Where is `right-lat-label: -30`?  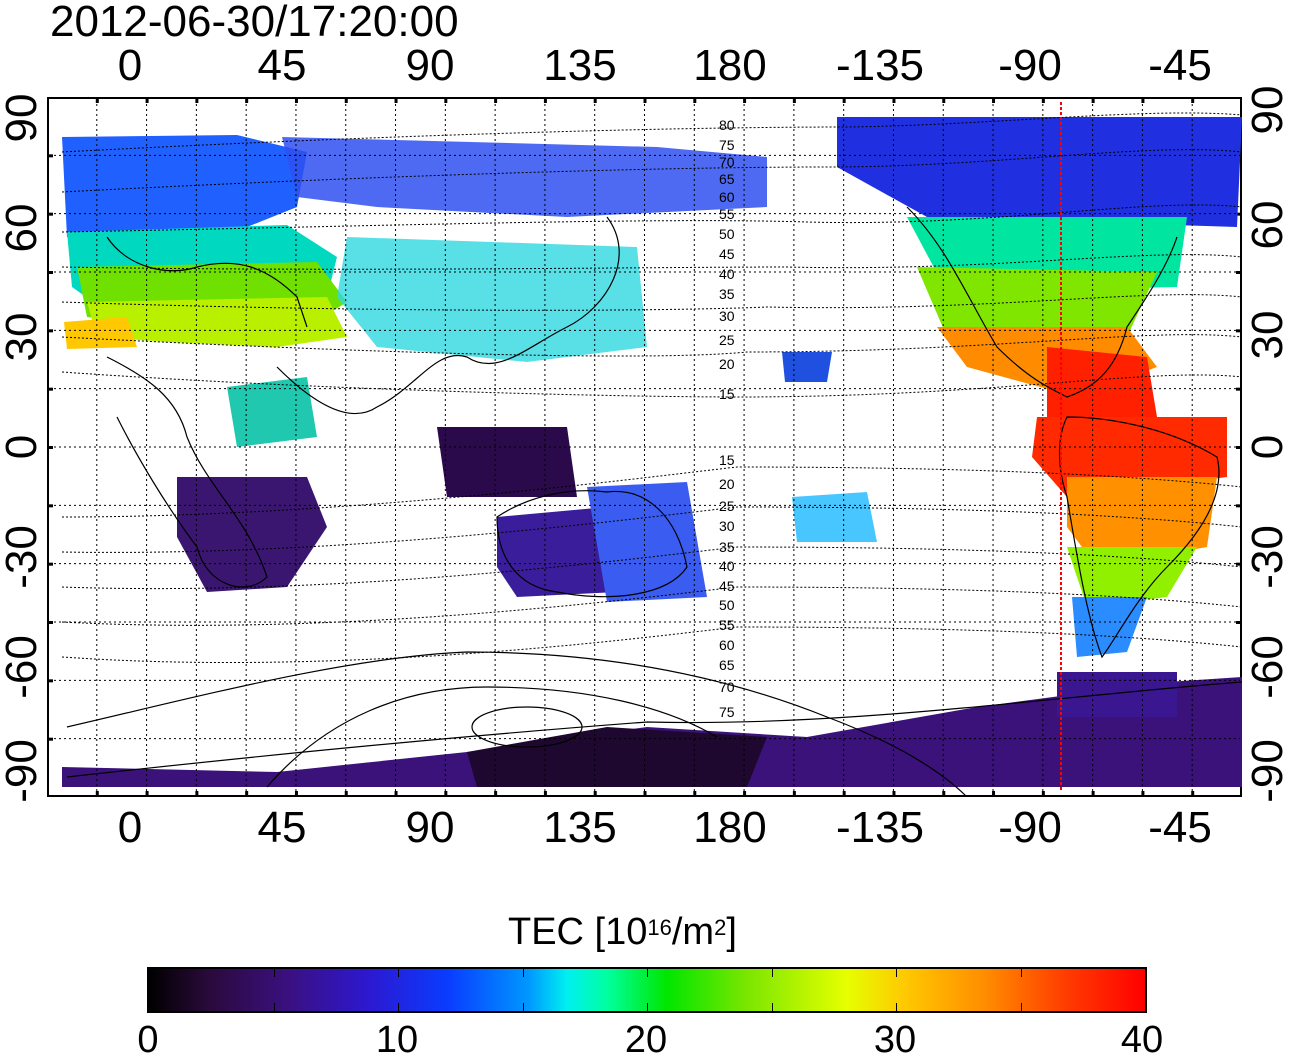 right-lat-label: -30 is located at coordinates (1267, 557).